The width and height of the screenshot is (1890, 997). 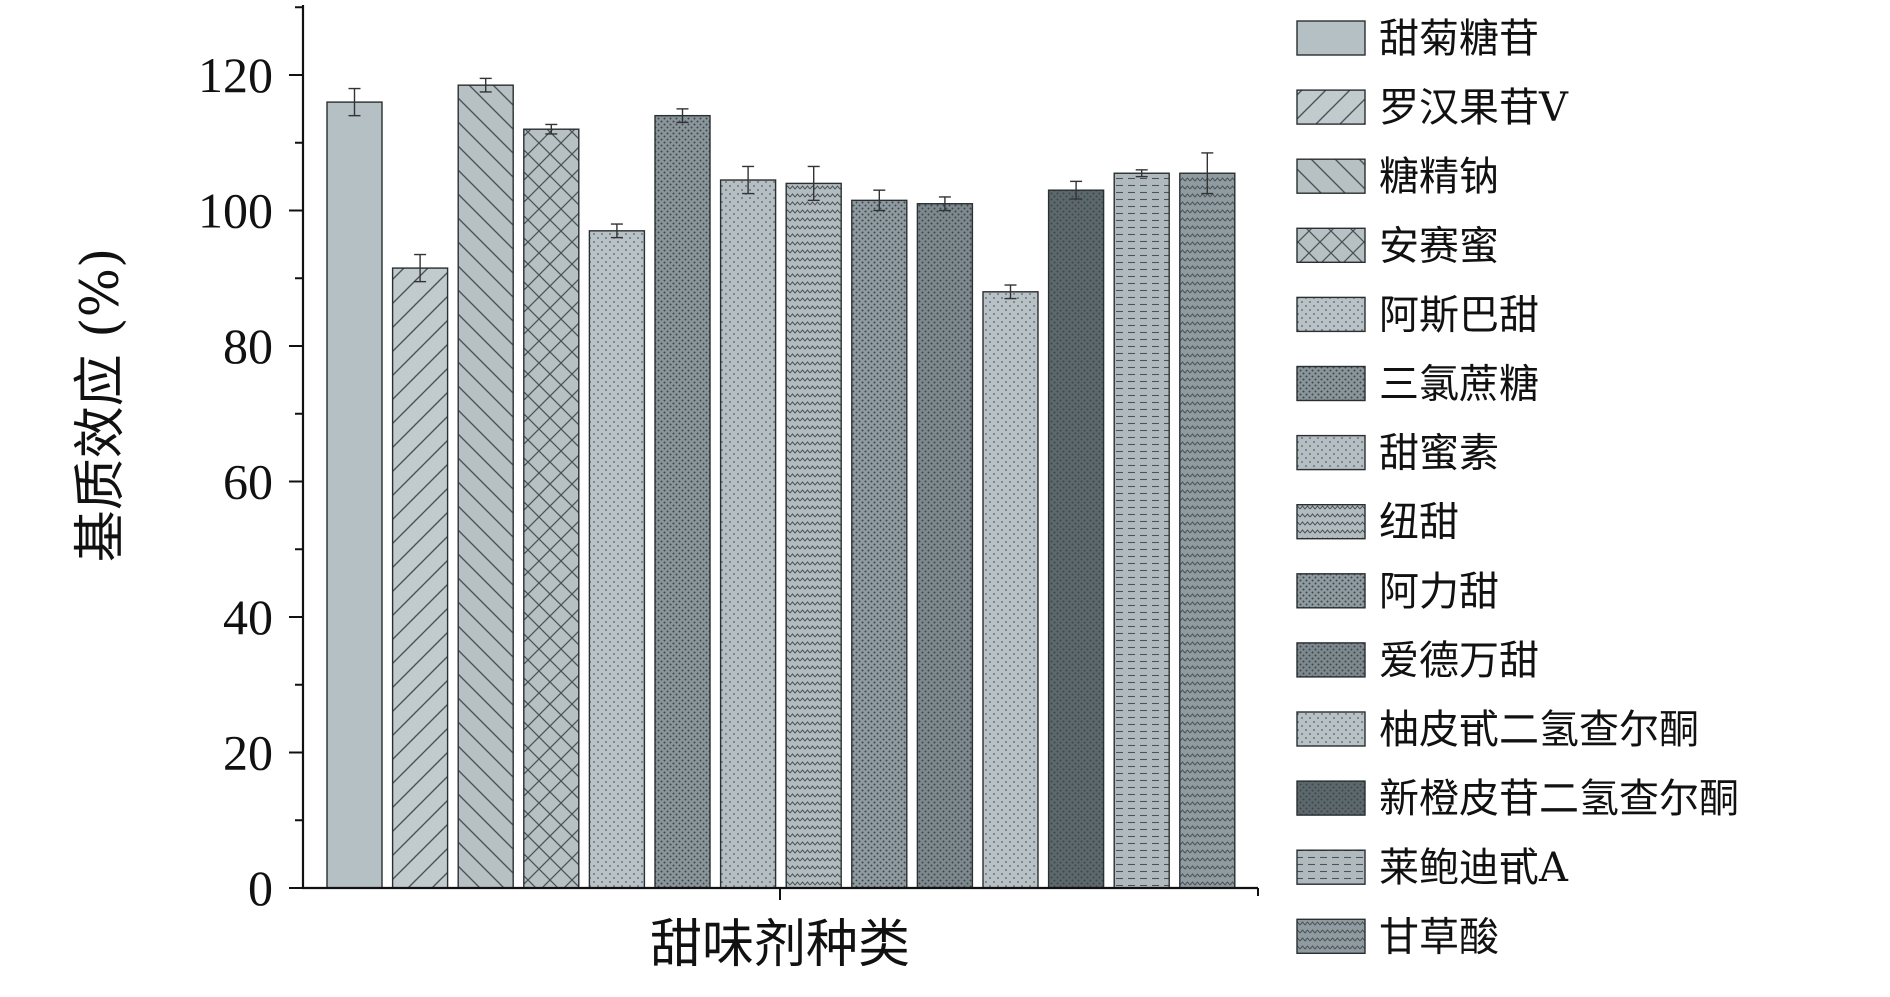 I want to click on legend-label: 甘草酸, so click(x=1439, y=937).